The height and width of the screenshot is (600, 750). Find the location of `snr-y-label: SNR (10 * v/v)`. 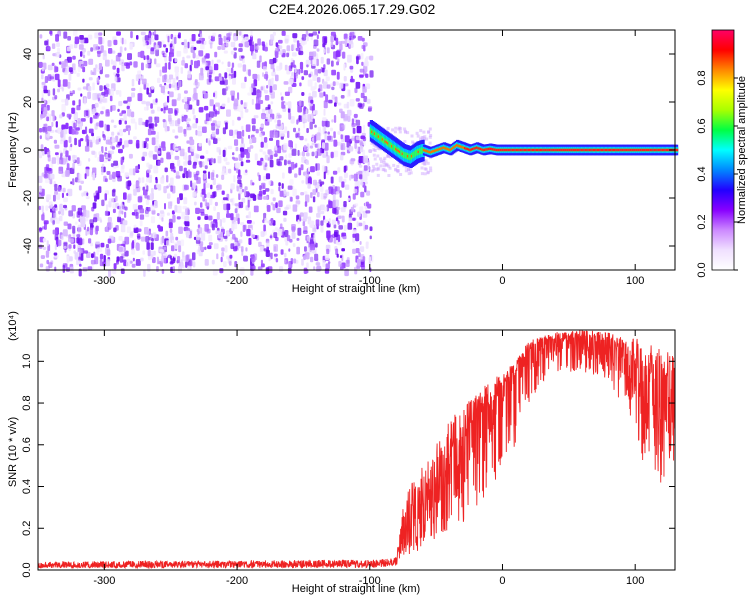

snr-y-label: SNR (10 * v/v) is located at coordinates (13, 452).